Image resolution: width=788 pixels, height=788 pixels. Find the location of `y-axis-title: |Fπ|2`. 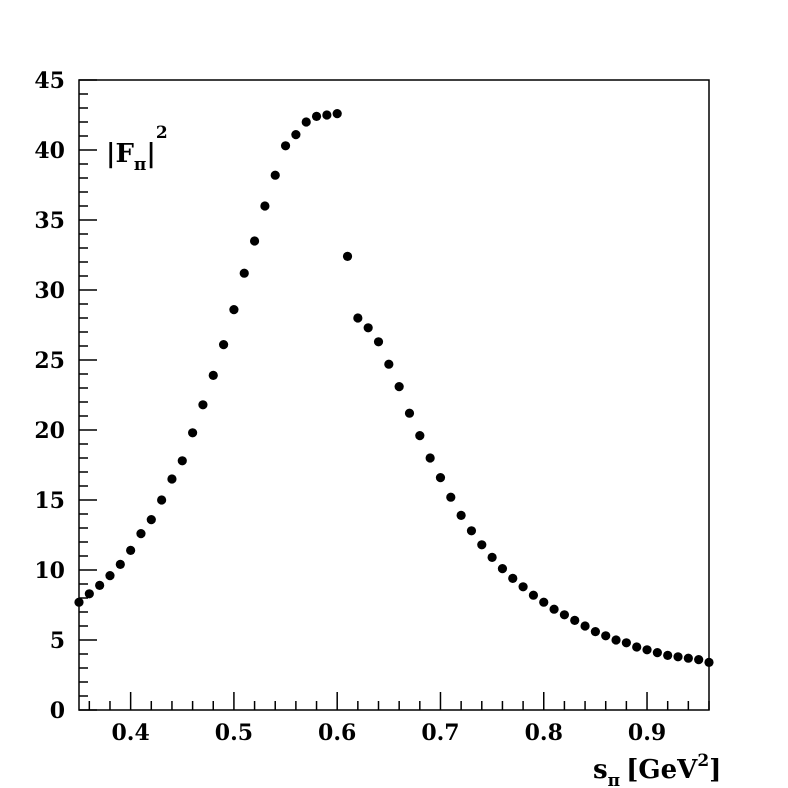

y-axis-title: |Fπ|2 is located at coordinates (137, 149).